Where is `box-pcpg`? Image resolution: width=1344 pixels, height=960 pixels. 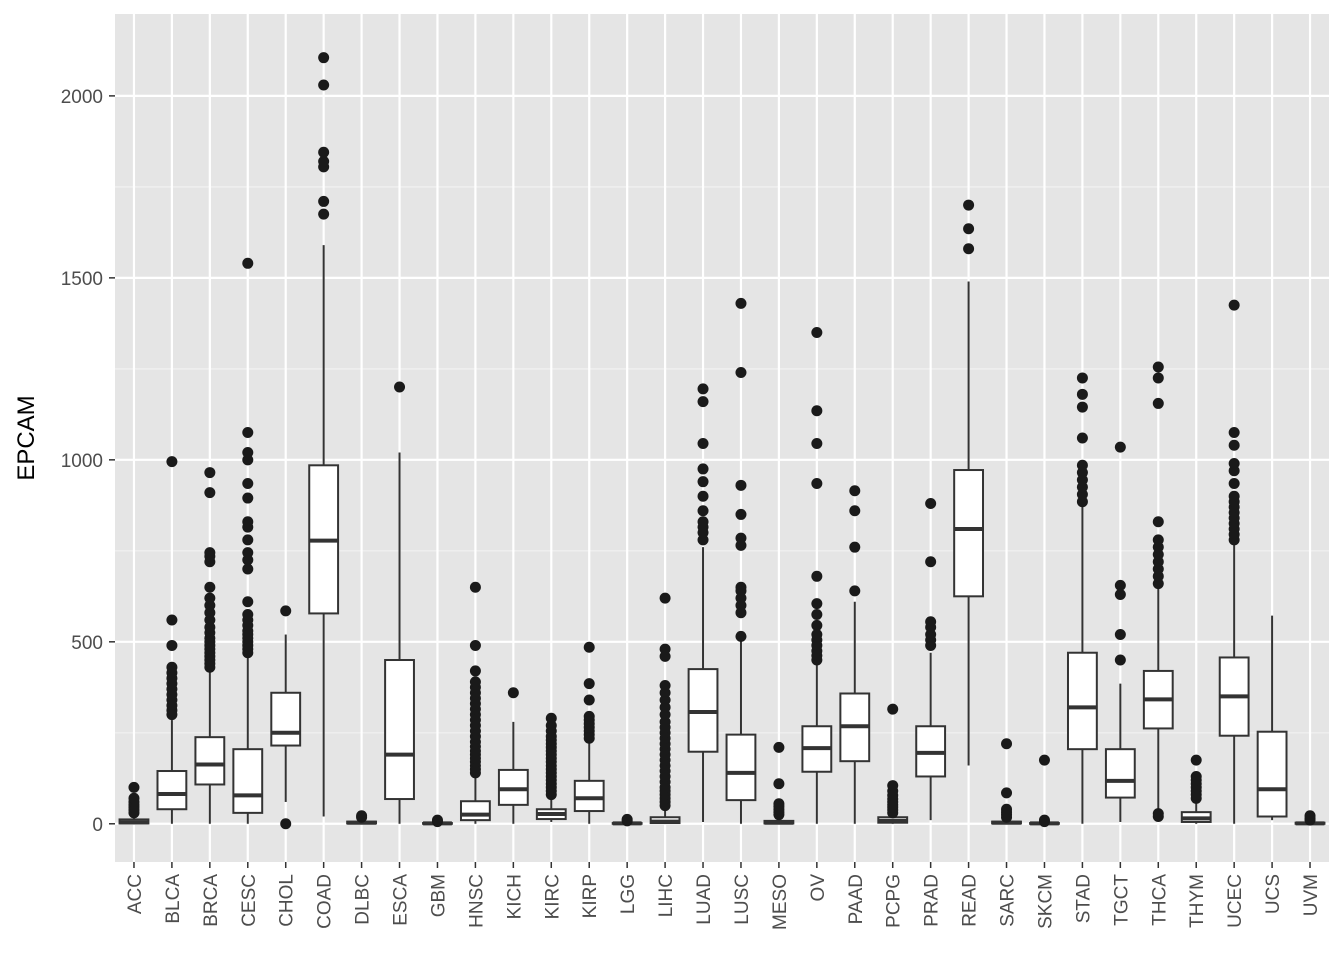 box-pcpg is located at coordinates (893, 763).